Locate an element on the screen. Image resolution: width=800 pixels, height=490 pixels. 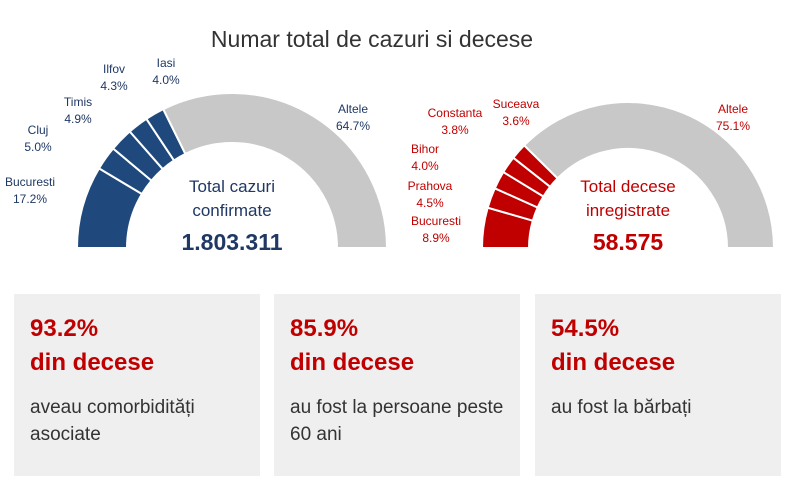
slice-label-name: Prahova is located at coordinates (430, 186).